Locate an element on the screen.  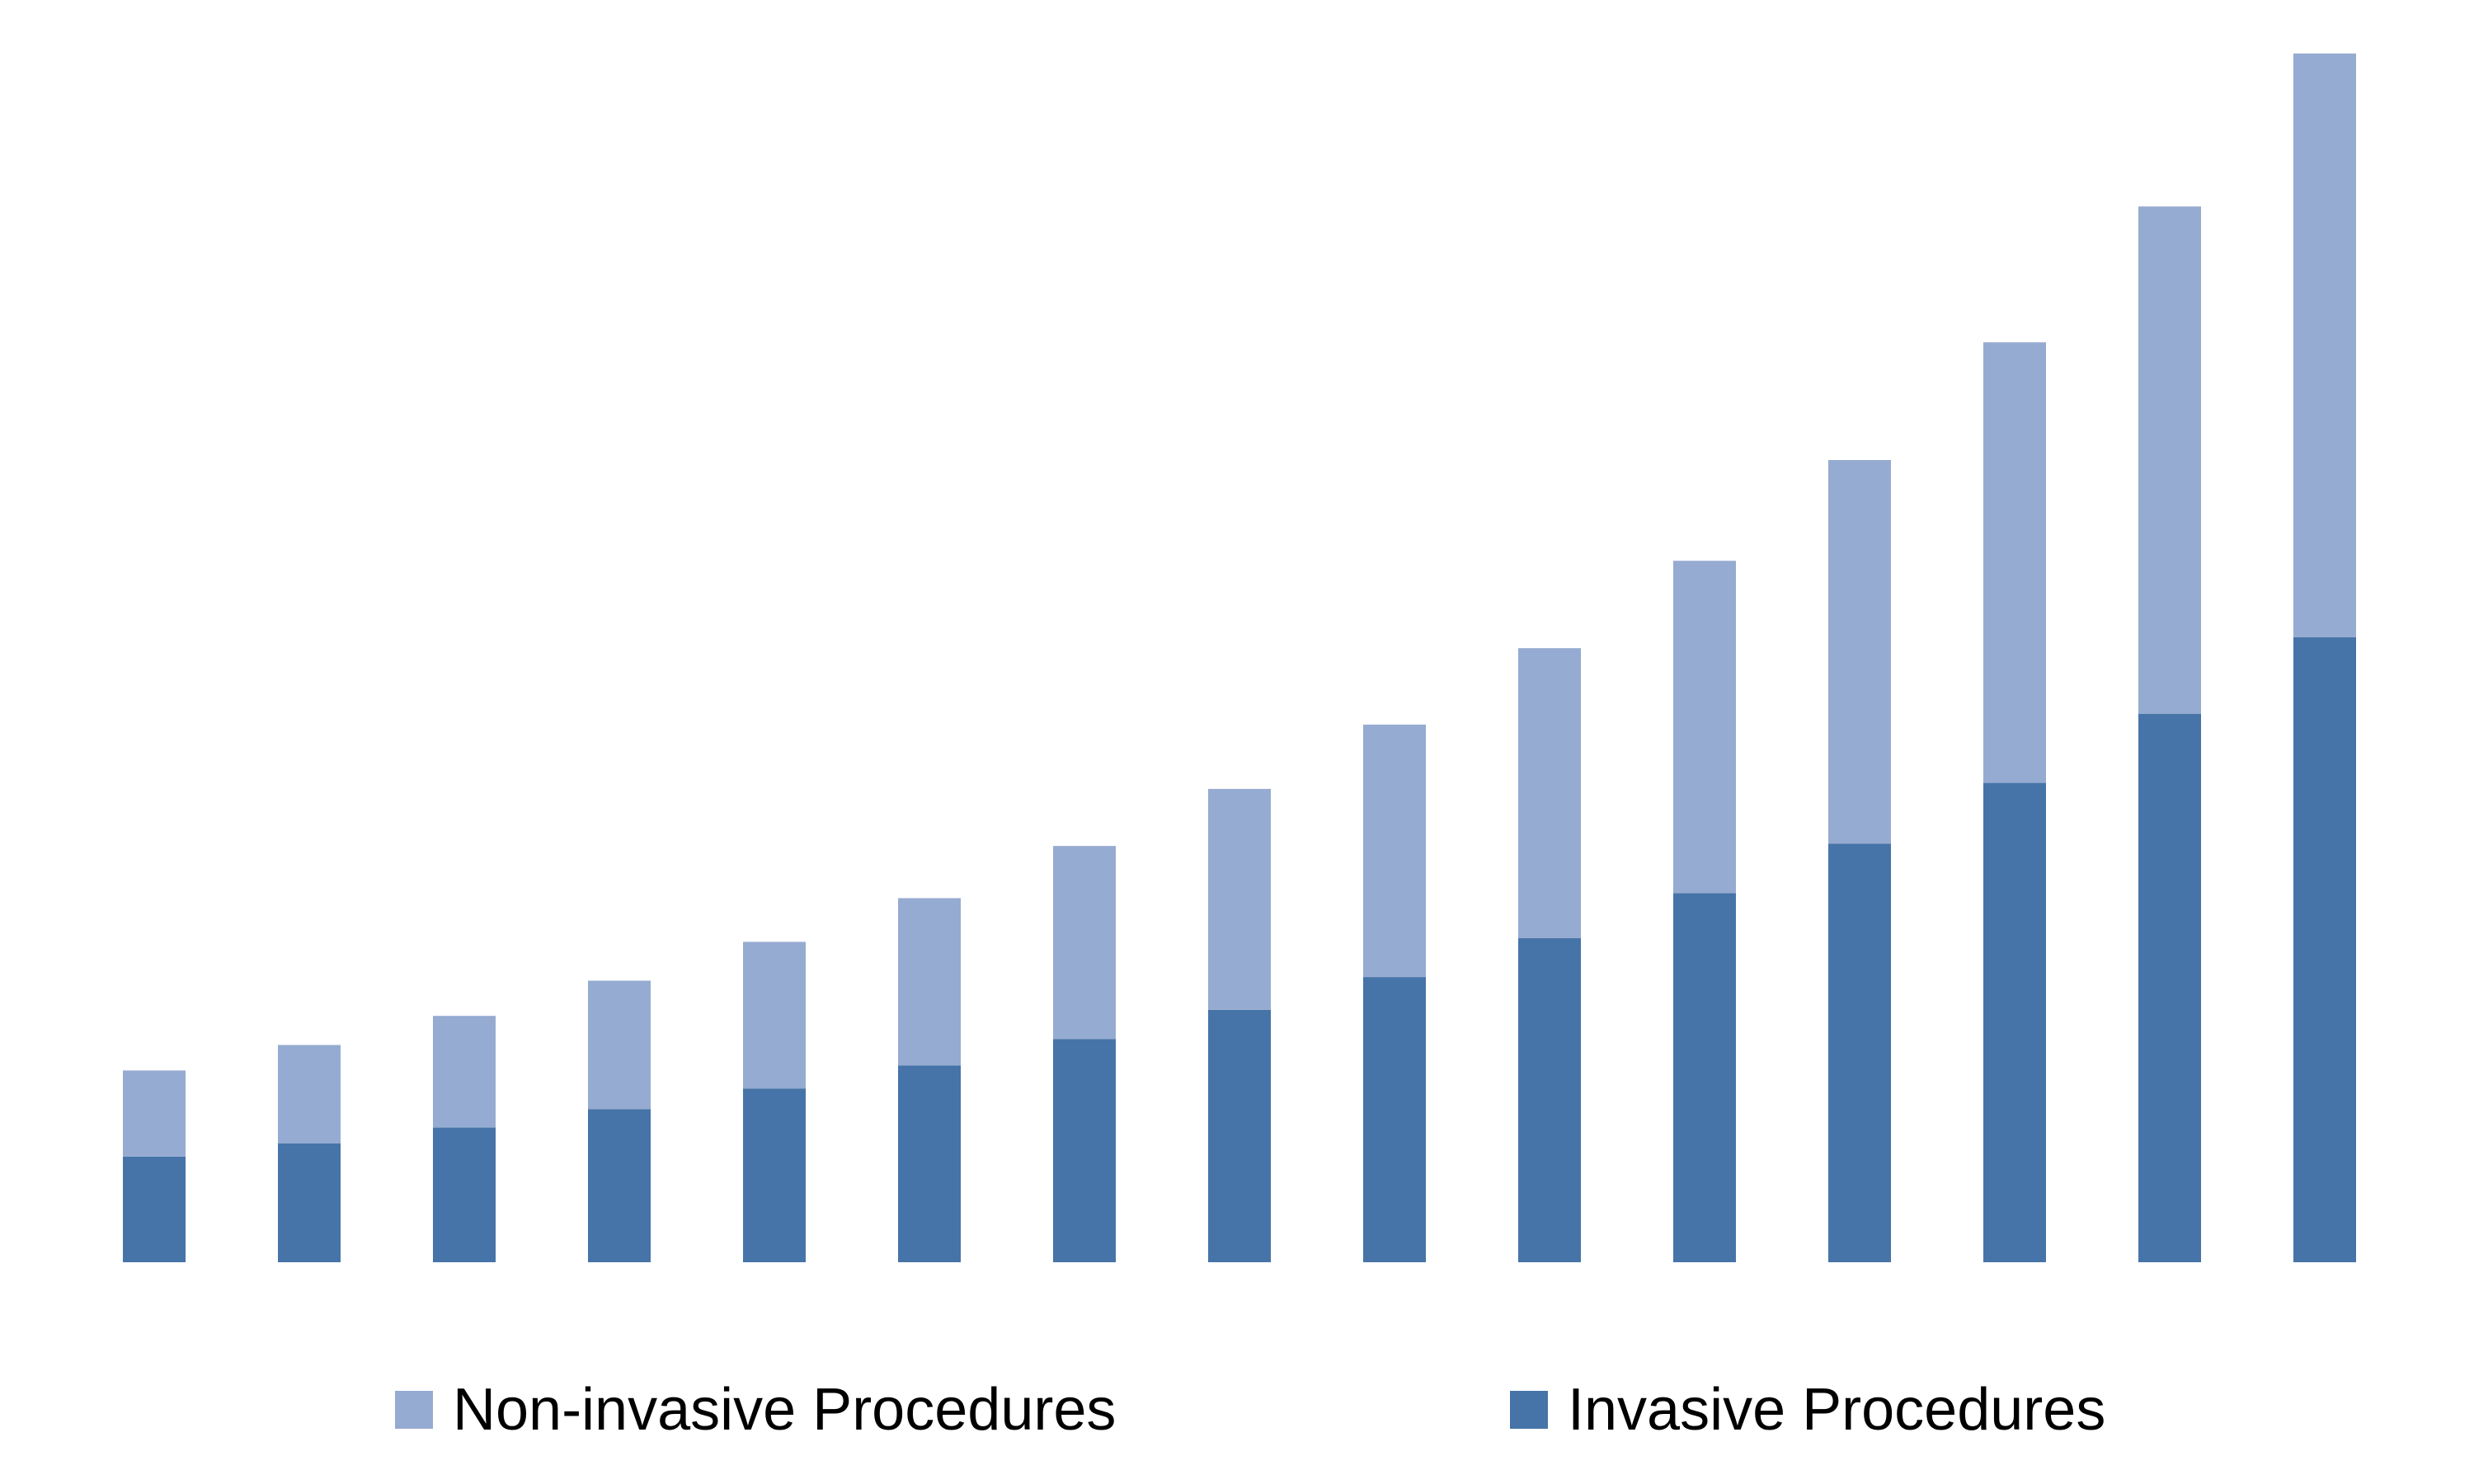
legend-item-non-invasive: Non-invasive Procedures is located at coordinates (755, 1410).